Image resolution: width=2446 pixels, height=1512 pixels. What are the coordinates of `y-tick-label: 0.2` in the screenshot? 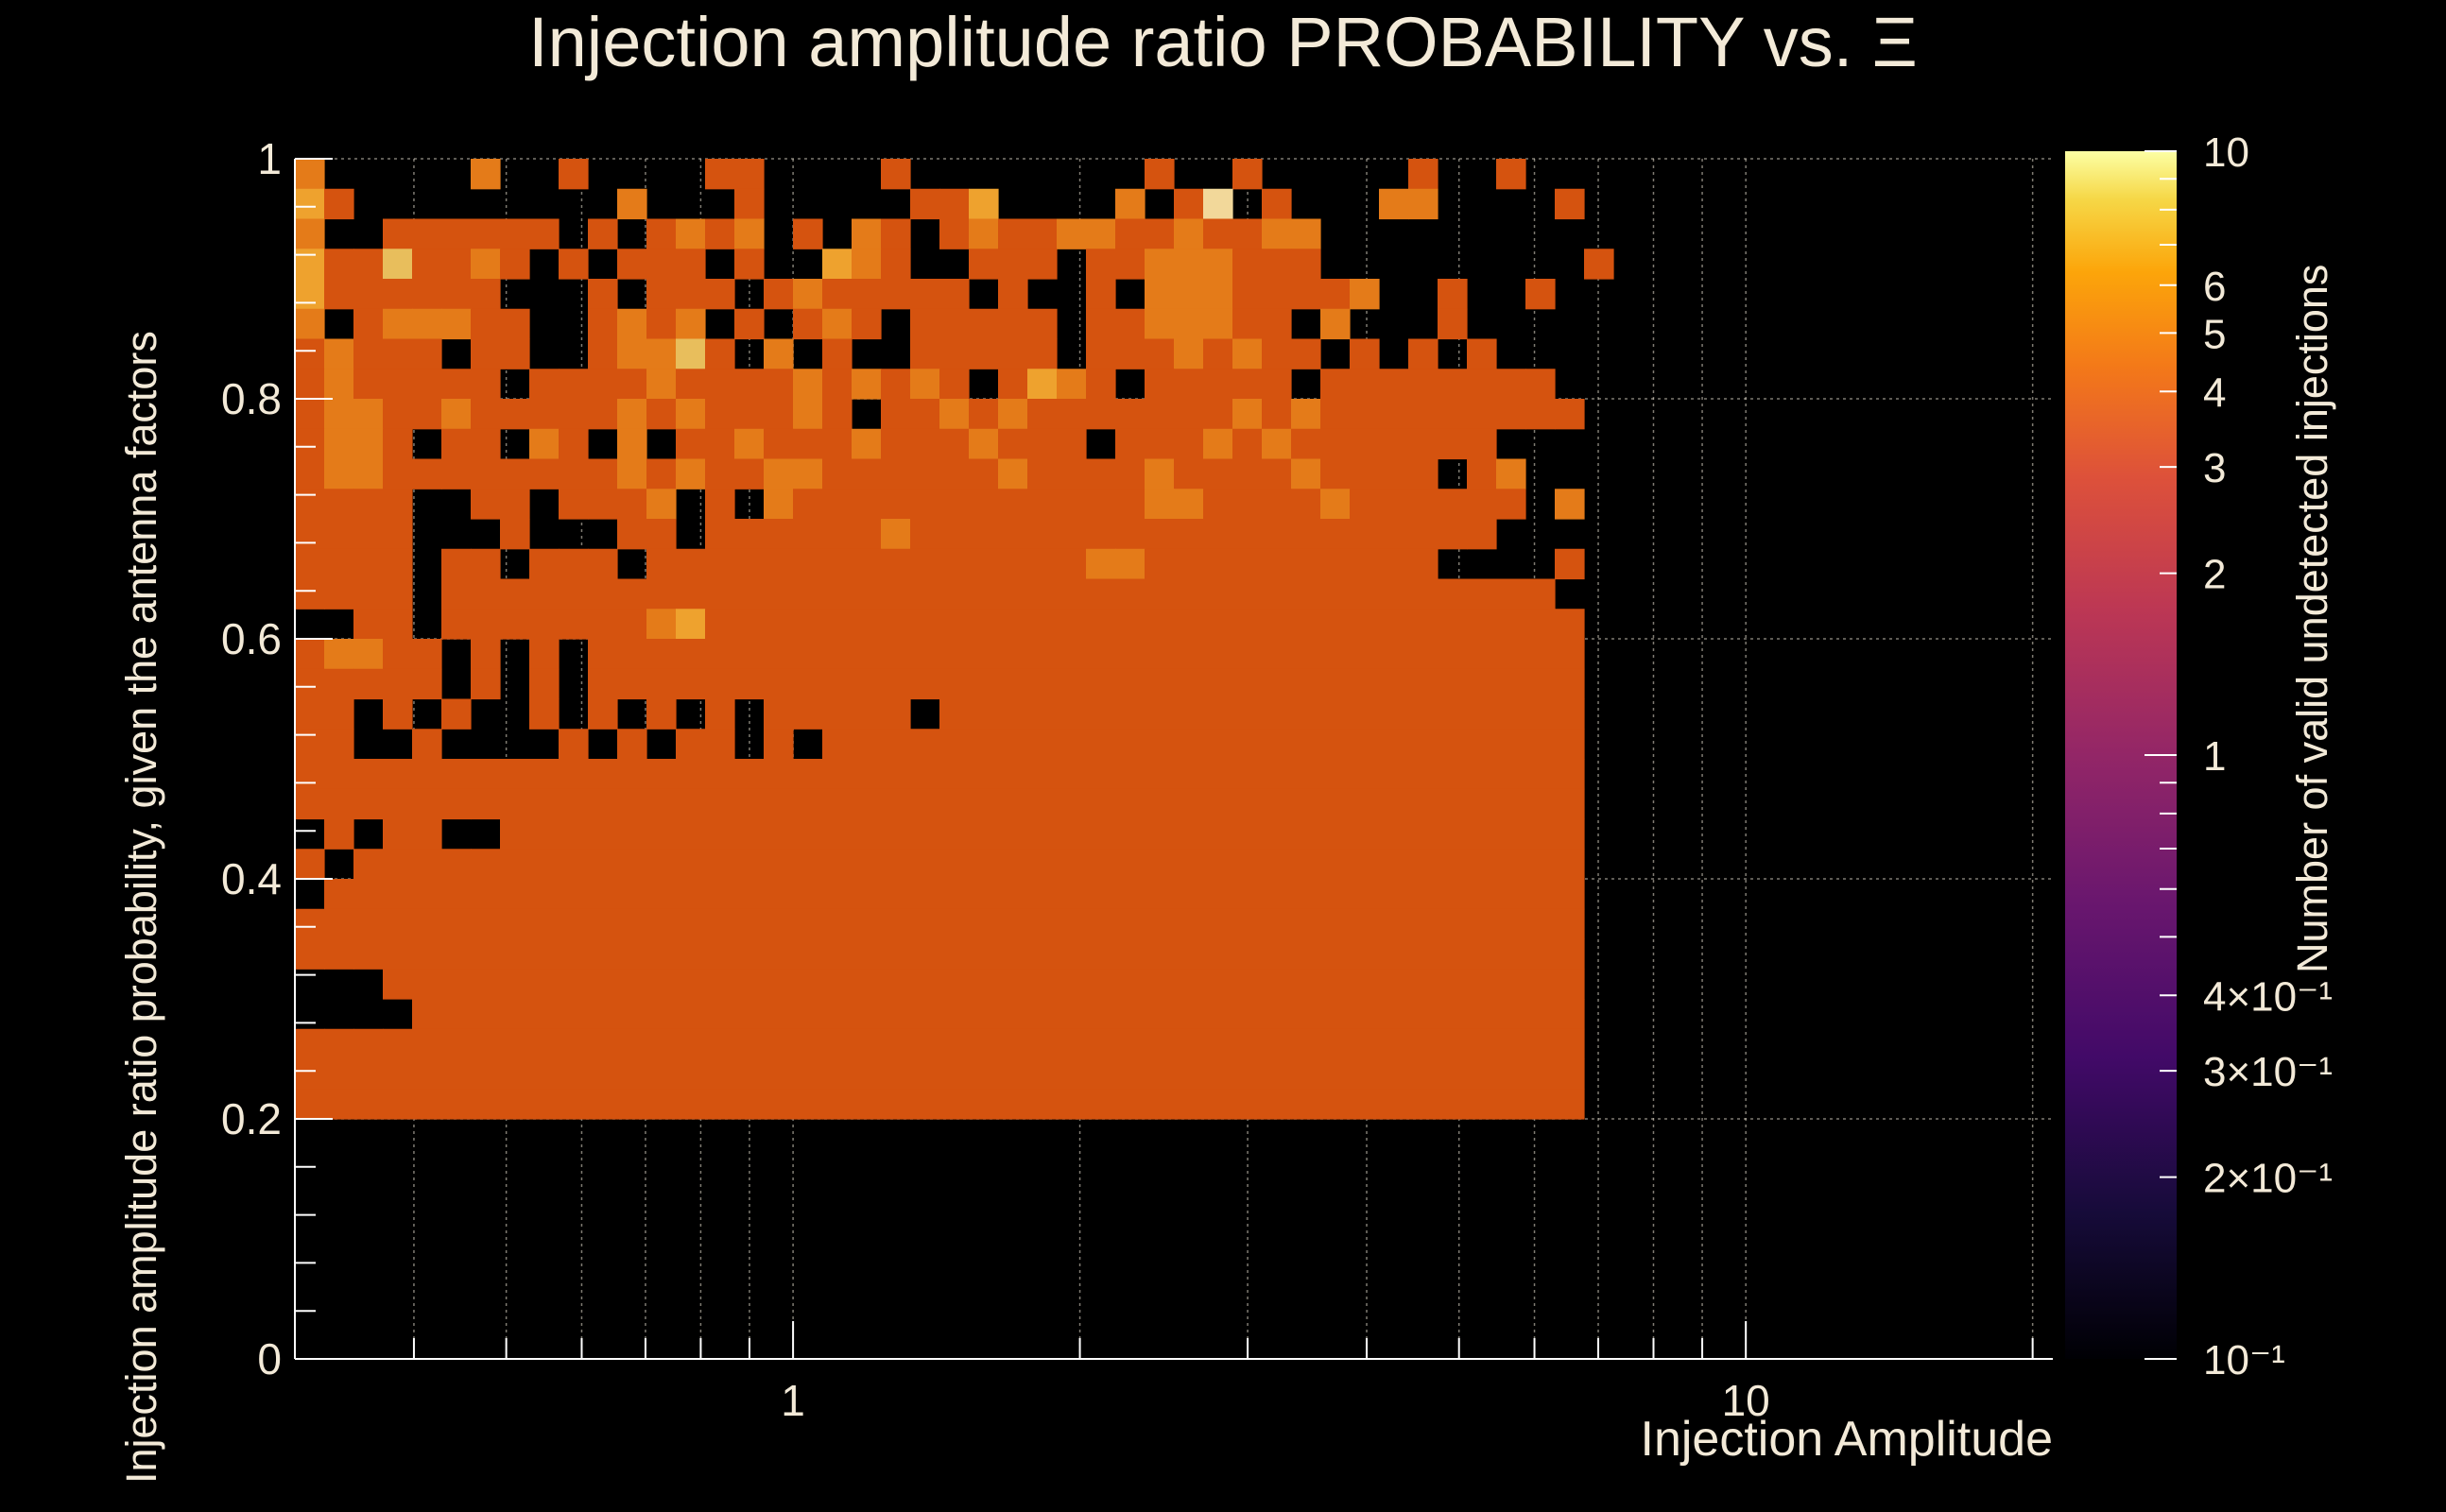 It's located at (251, 1118).